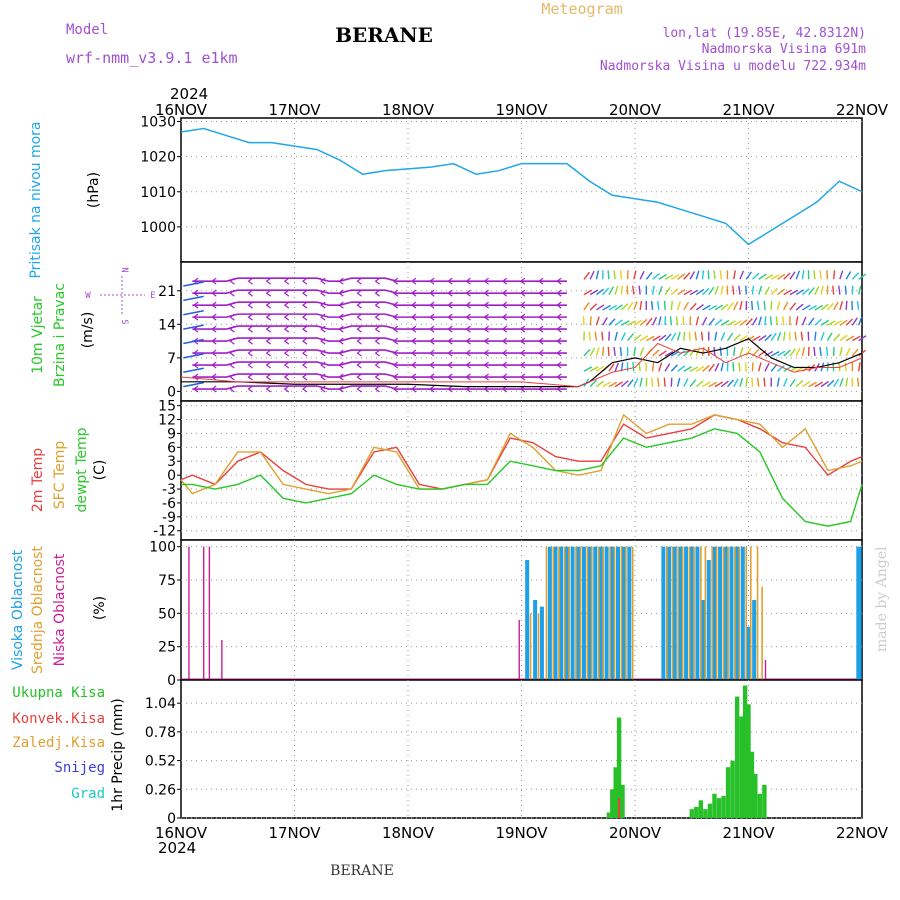  Describe the element at coordinates (36, 199) in the screenshot. I see `pressure-ylabel: Pritisak na nivou mora` at that location.